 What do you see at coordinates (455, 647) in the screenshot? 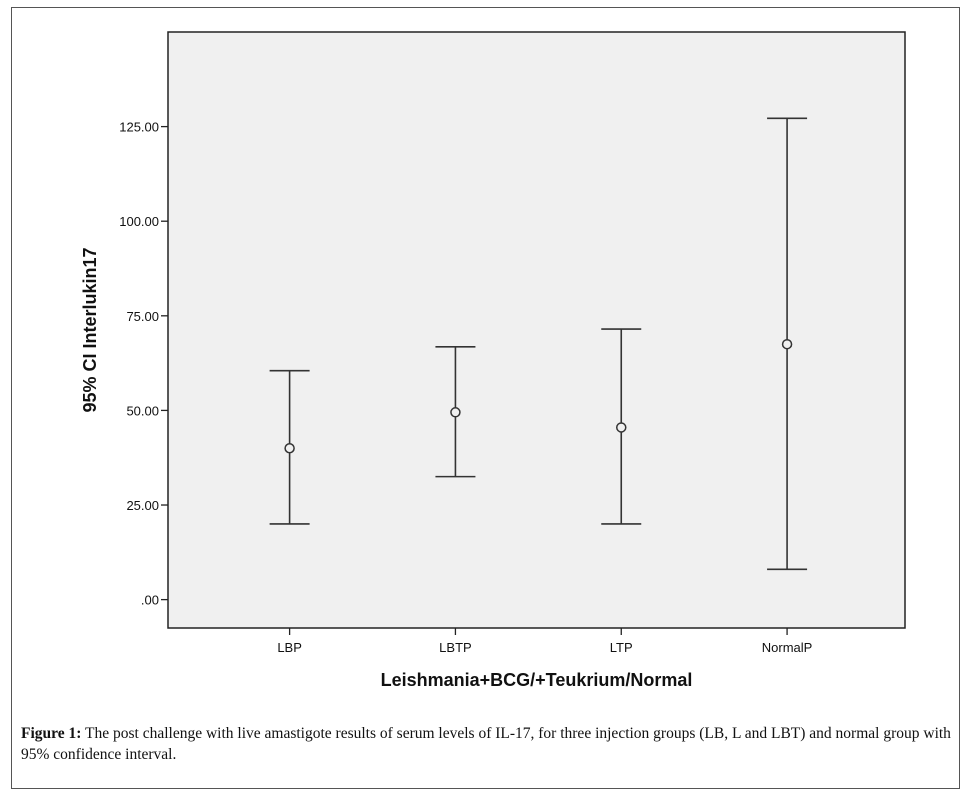
I see `x-tick-label: LBTP` at bounding box center [455, 647].